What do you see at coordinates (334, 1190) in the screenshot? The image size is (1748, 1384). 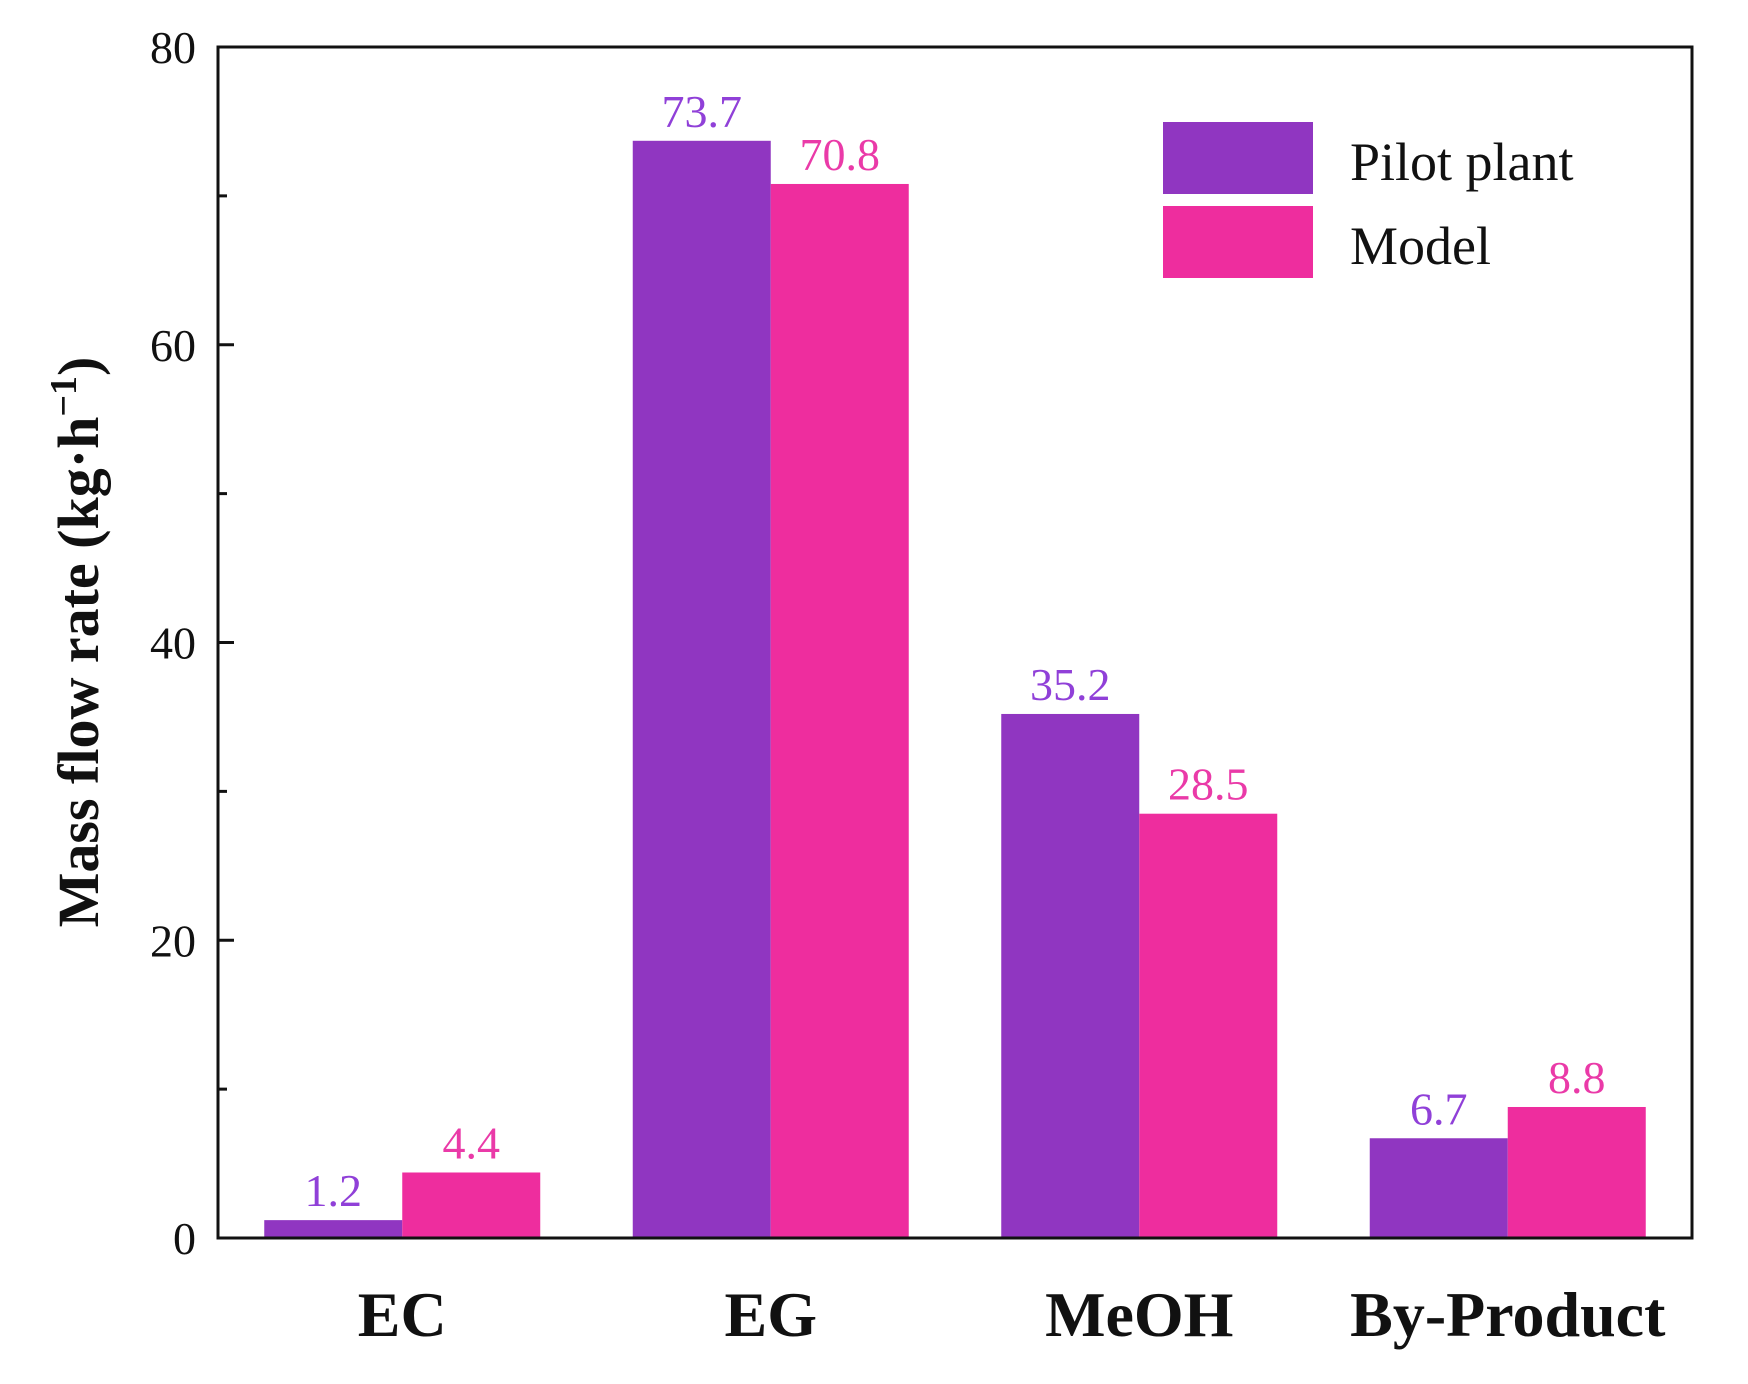 I see `value-label-ec-pilot-plant: 1.2` at bounding box center [334, 1190].